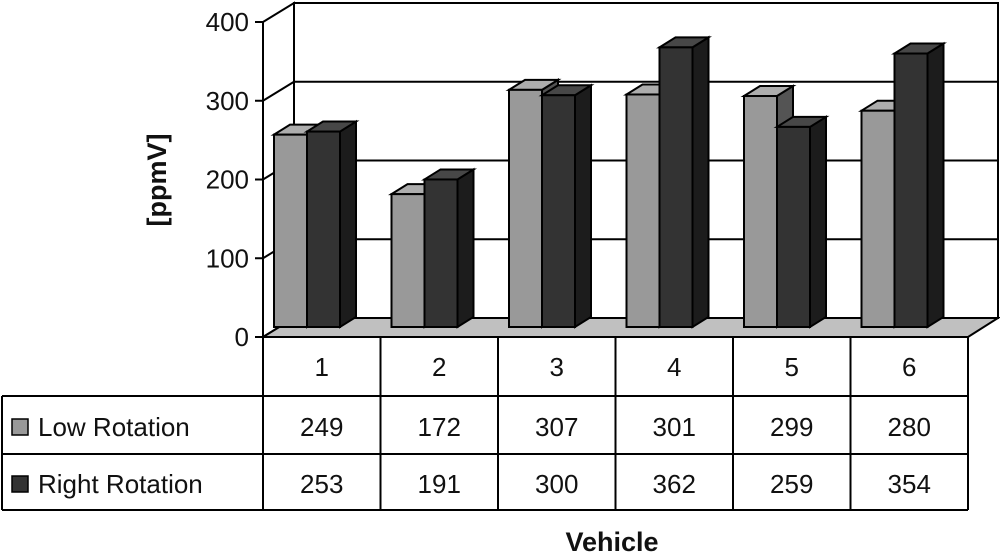 This screenshot has height=554, width=1000. Describe the element at coordinates (157, 180) in the screenshot. I see `y-axis-title: [ppmV]` at that location.